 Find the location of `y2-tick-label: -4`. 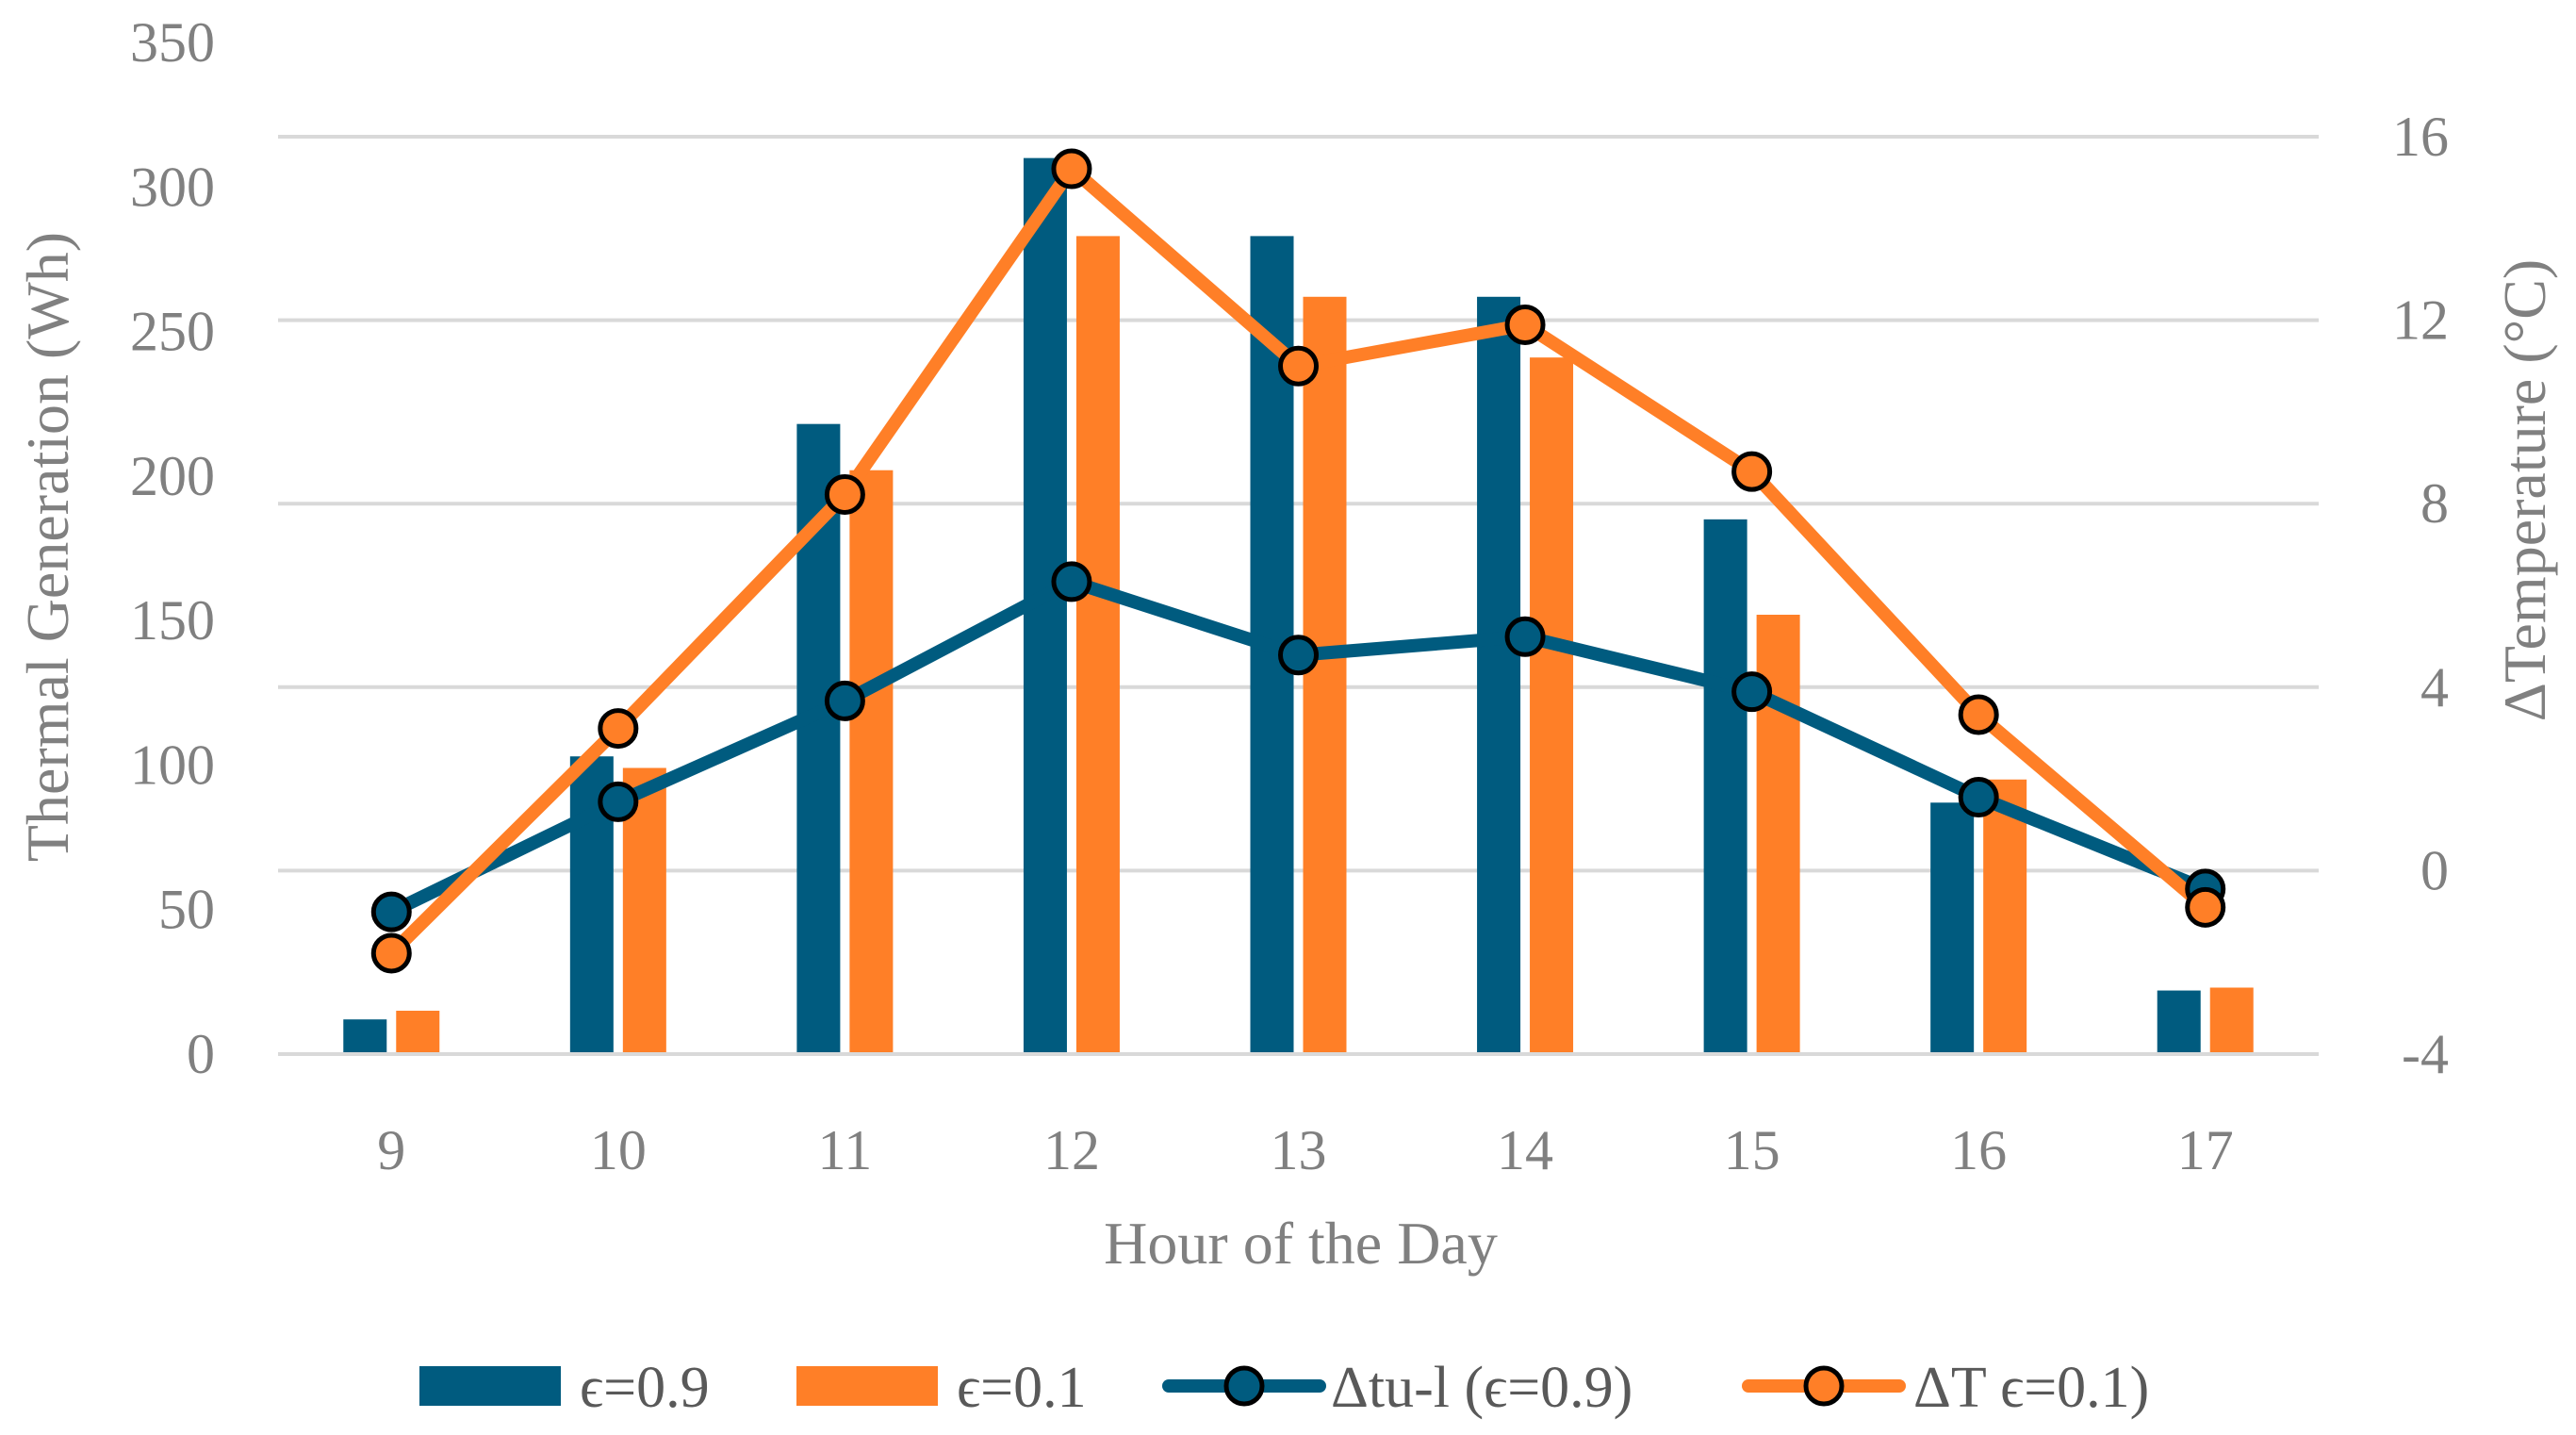

y2-tick-label: -4 is located at coordinates (2425, 1054).